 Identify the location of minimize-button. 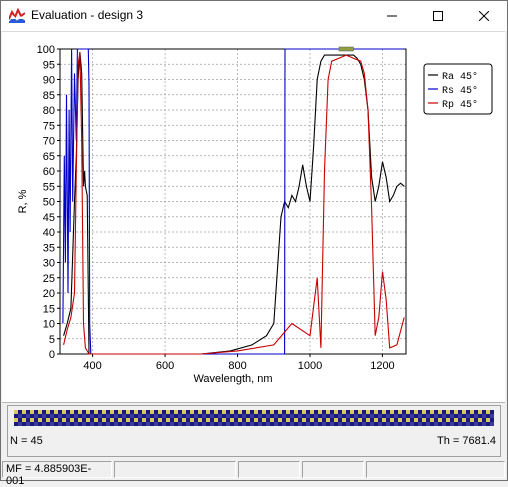
(392, 16).